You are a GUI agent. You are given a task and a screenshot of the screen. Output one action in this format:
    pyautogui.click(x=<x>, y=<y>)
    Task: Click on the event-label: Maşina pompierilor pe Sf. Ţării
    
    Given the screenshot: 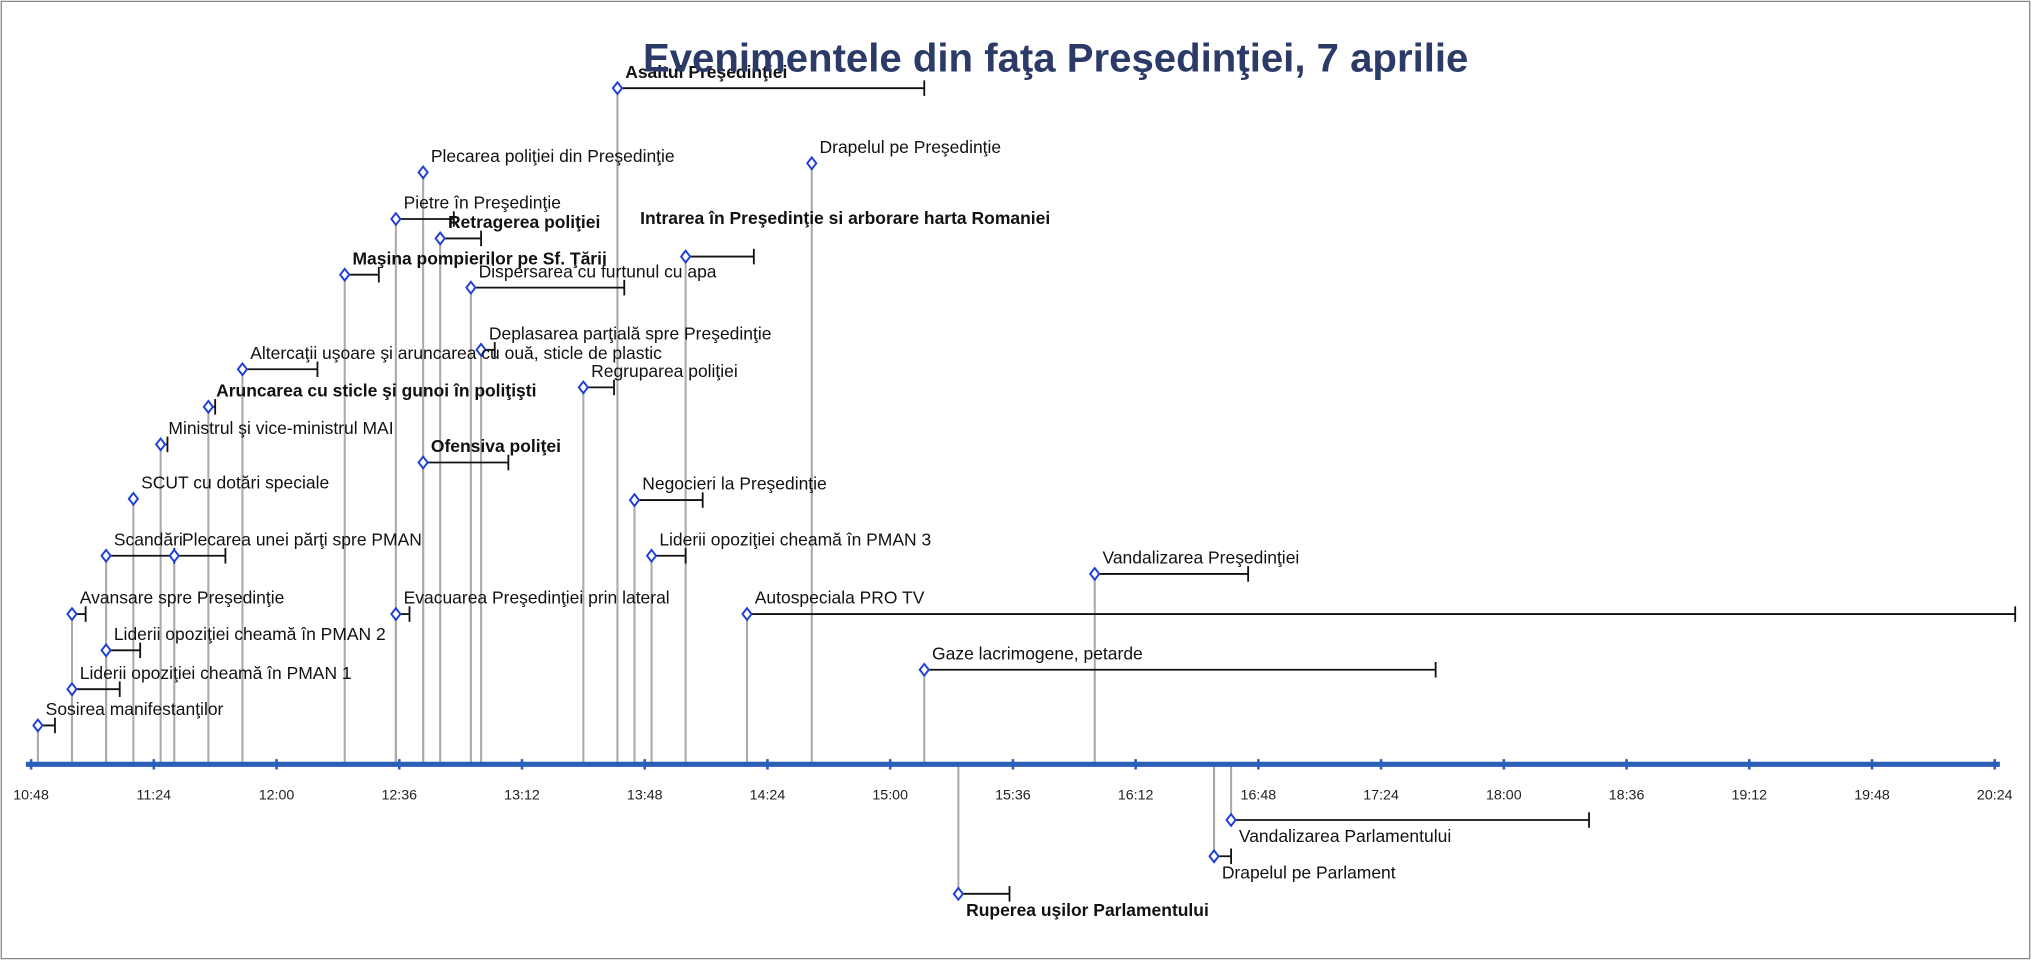 What is the action you would take?
    pyautogui.click(x=479, y=258)
    